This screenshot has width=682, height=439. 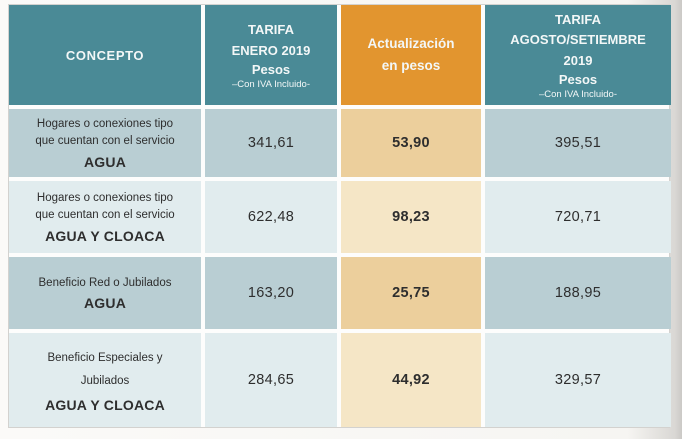 I want to click on row-1-tarifa-enero-value: 341,61, so click(x=271, y=143).